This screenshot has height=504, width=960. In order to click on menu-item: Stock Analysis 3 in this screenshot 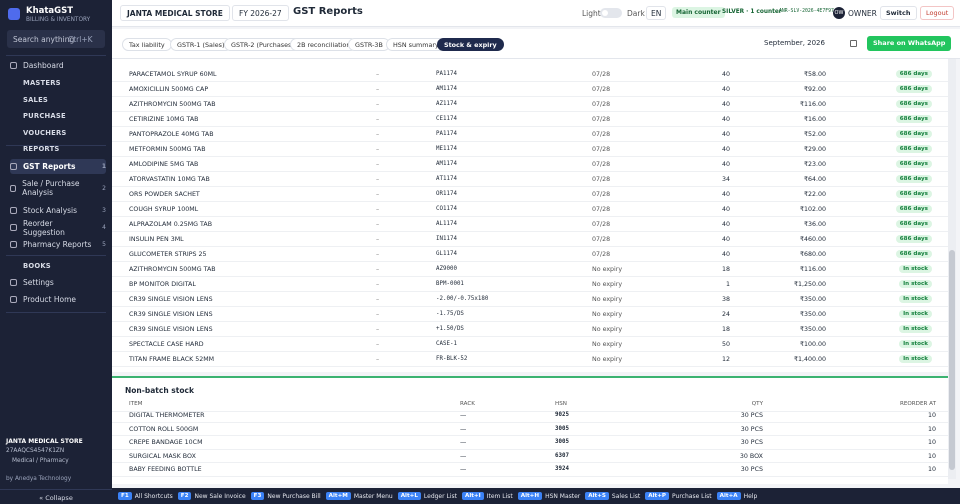, I will do `click(58, 210)`.